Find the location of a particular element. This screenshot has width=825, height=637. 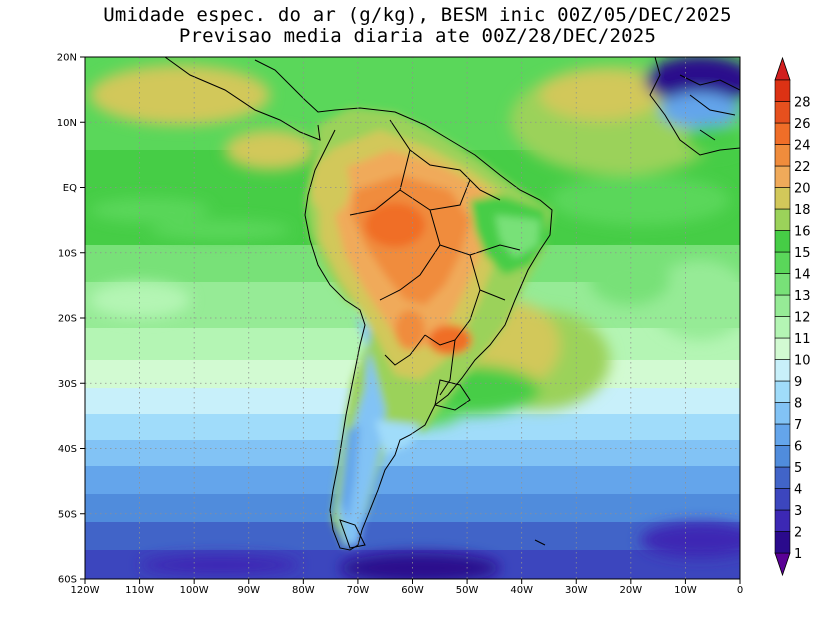

colorbar-label: 1 is located at coordinates (798, 554).